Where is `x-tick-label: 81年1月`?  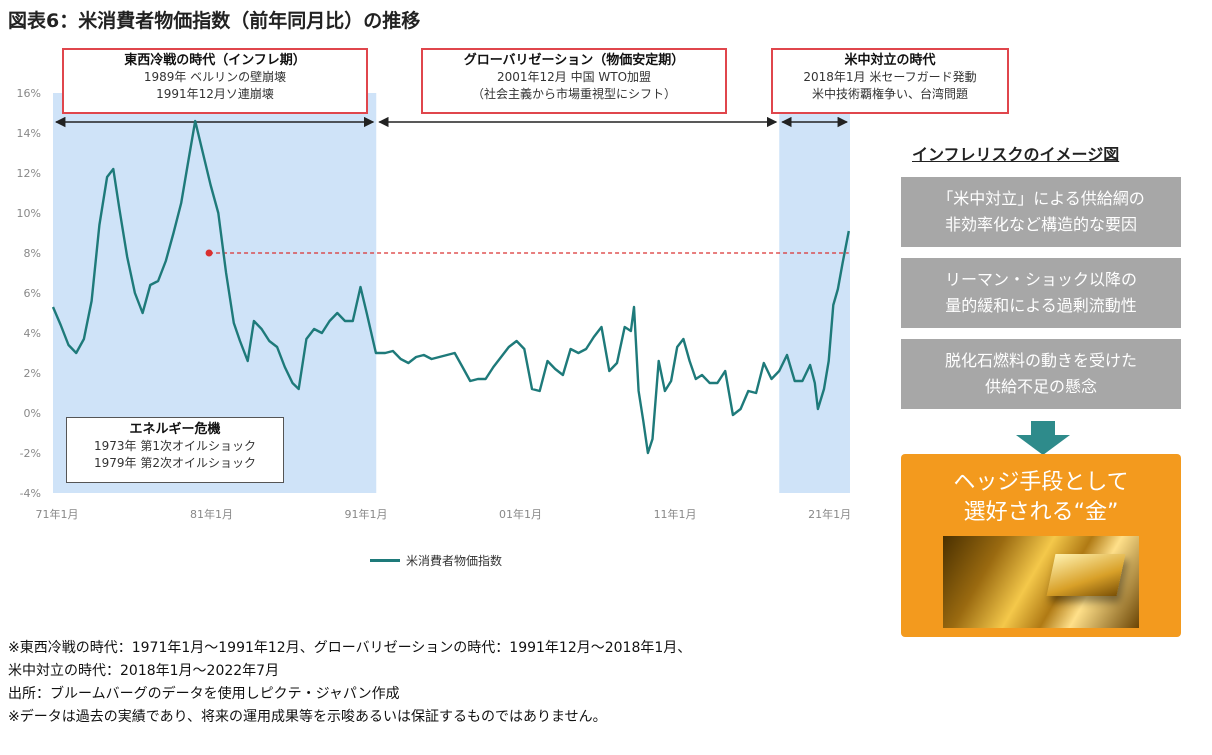
x-tick-label: 81年1月 is located at coordinates (211, 514).